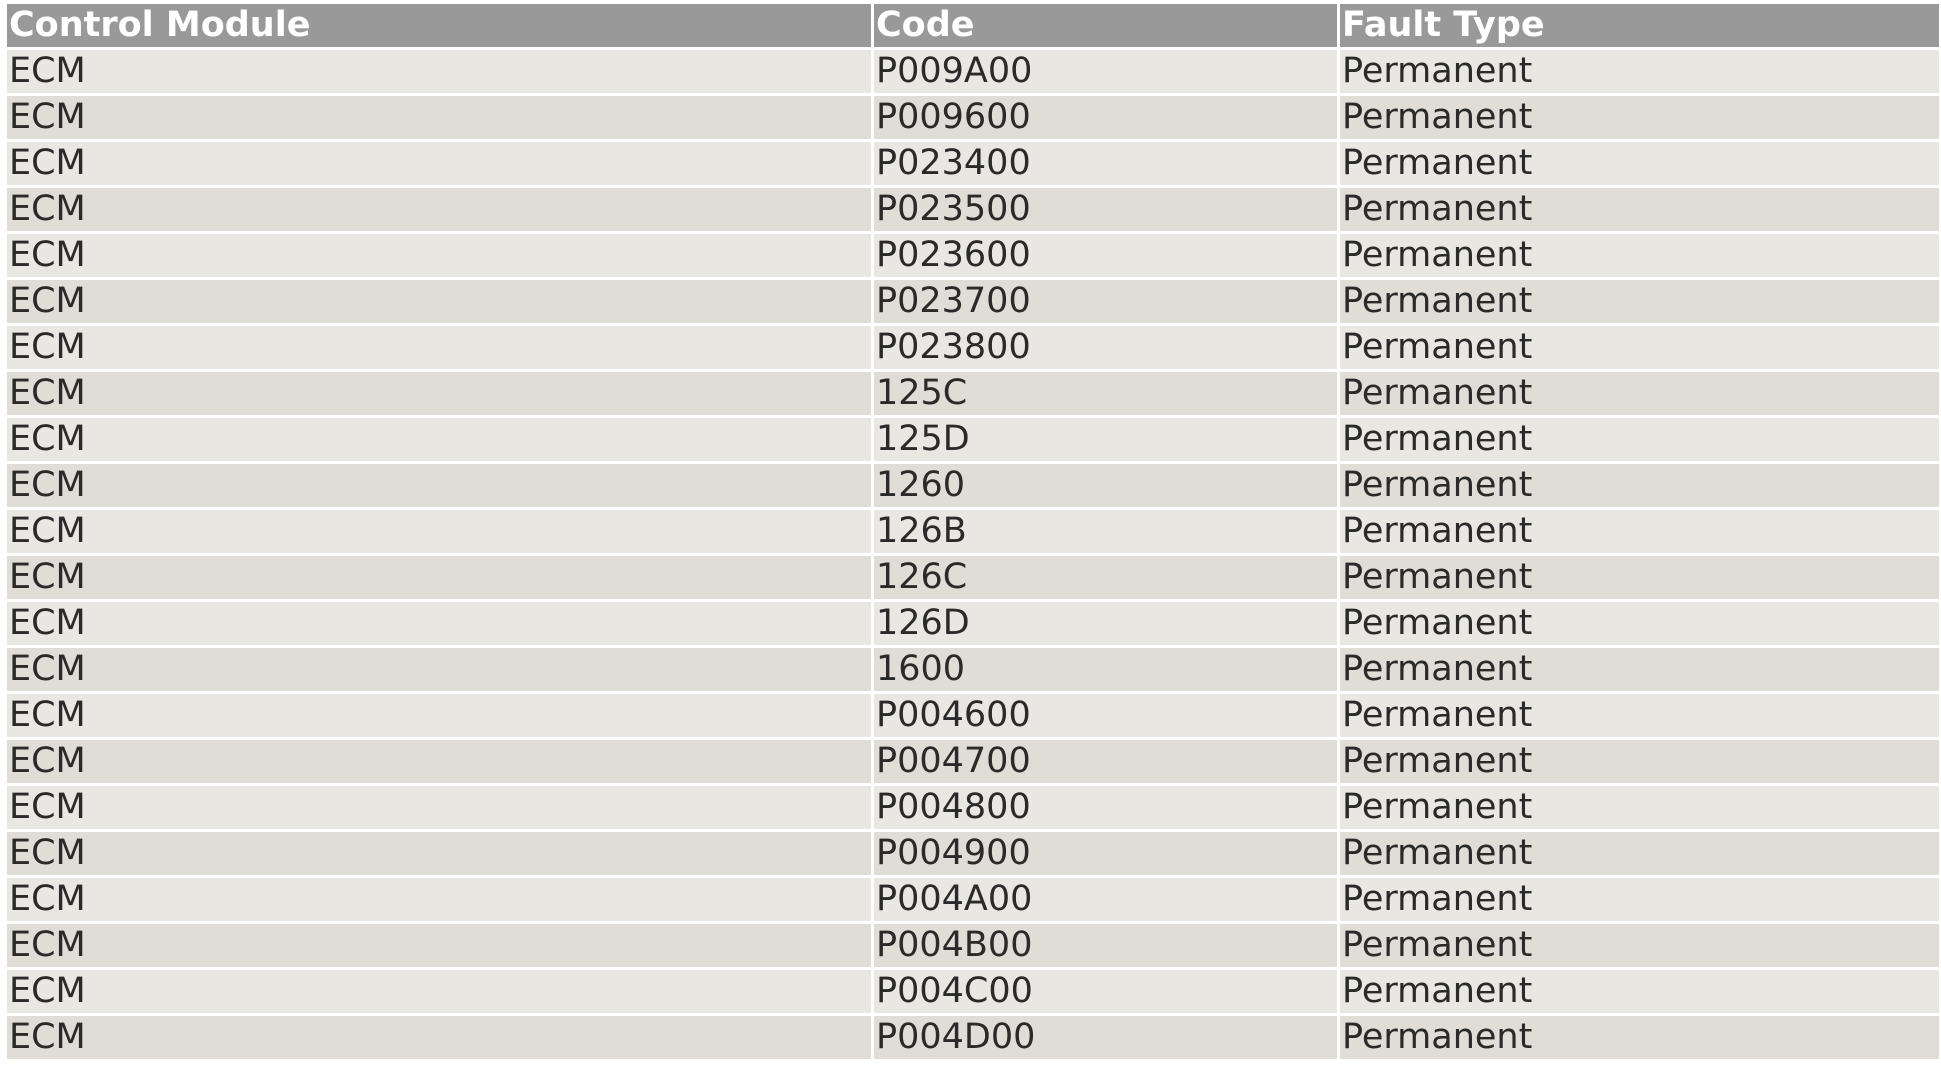 Image resolution: width=1941 pixels, height=1068 pixels. I want to click on table-row: ECM P004900 Permanent, so click(973, 853).